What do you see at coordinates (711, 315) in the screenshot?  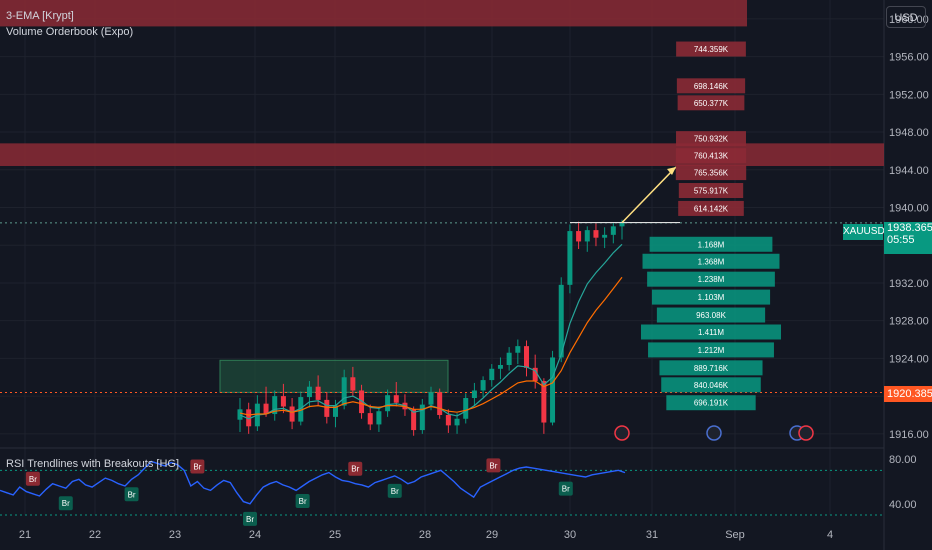 I see `orderbook-bar-label: 963.08K` at bounding box center [711, 315].